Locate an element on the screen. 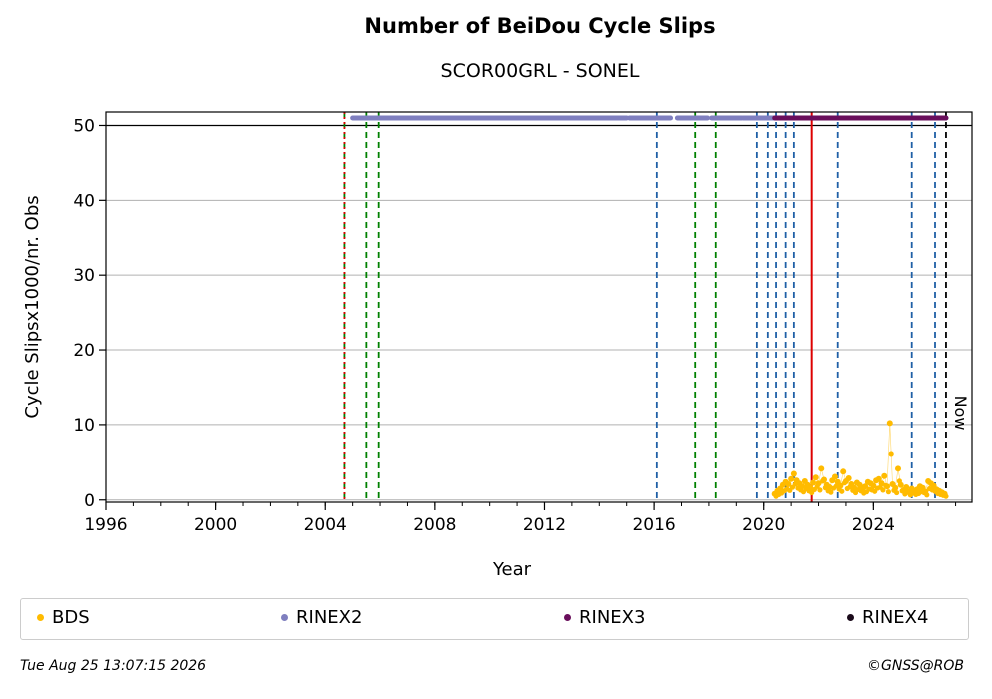  y-tick-label: 50 is located at coordinates (84, 126).